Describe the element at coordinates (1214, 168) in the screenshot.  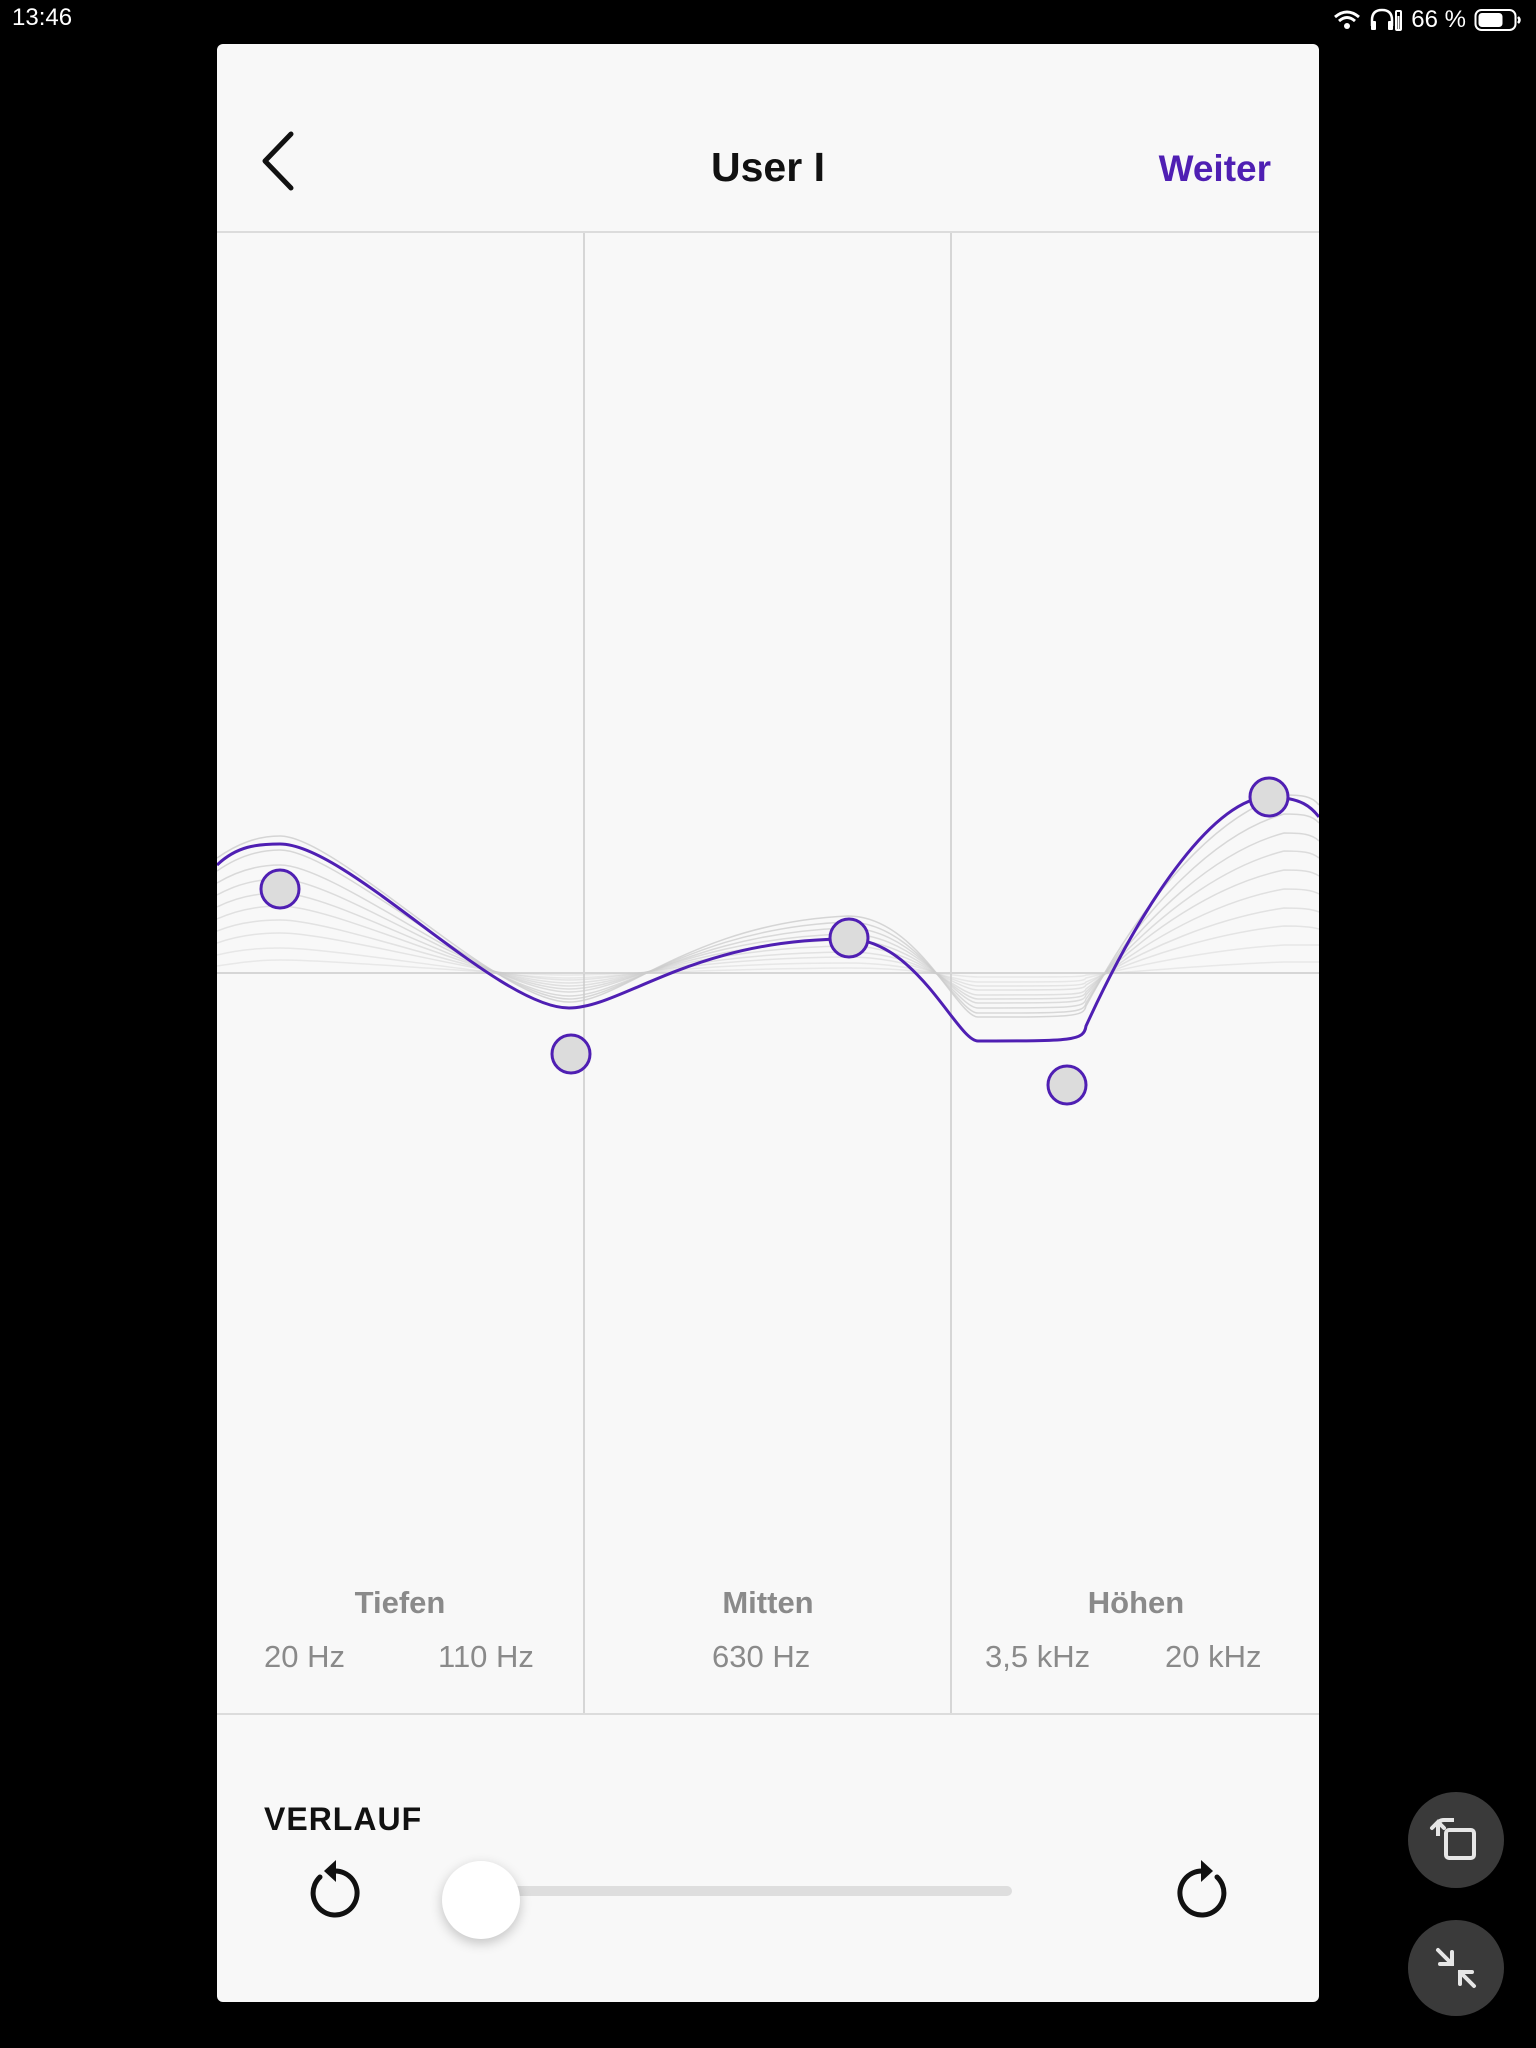
I see `next-button: Weiter` at that location.